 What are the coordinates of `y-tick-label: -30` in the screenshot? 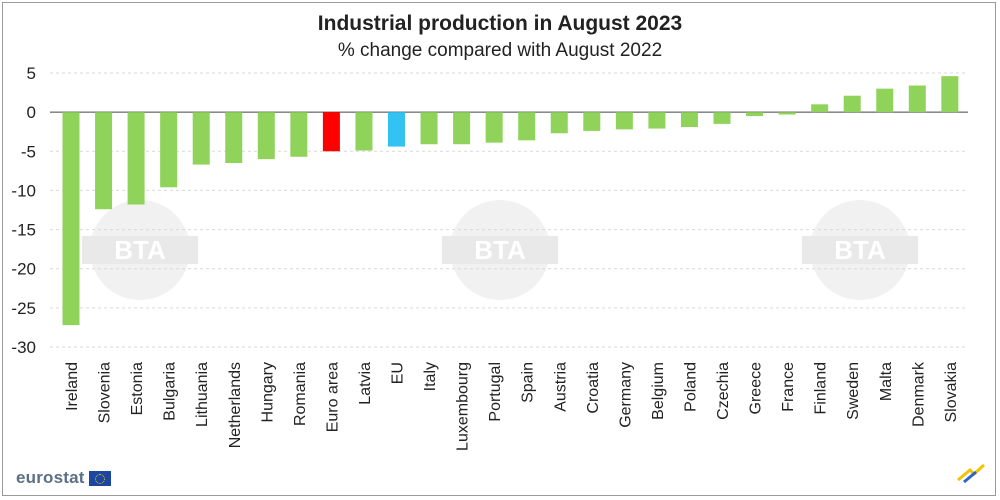 It's located at (23, 347).